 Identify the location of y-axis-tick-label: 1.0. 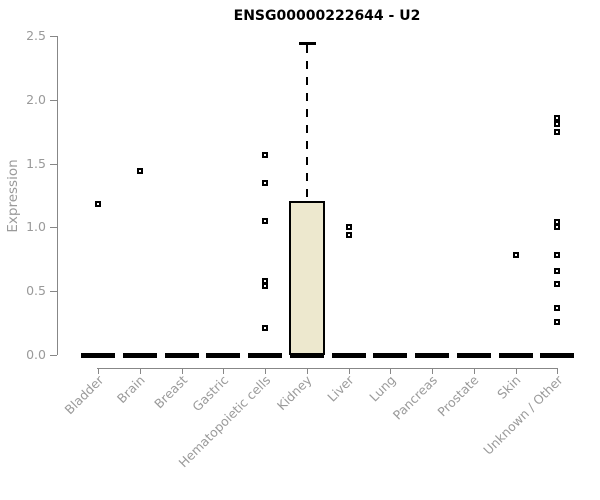
(36, 227).